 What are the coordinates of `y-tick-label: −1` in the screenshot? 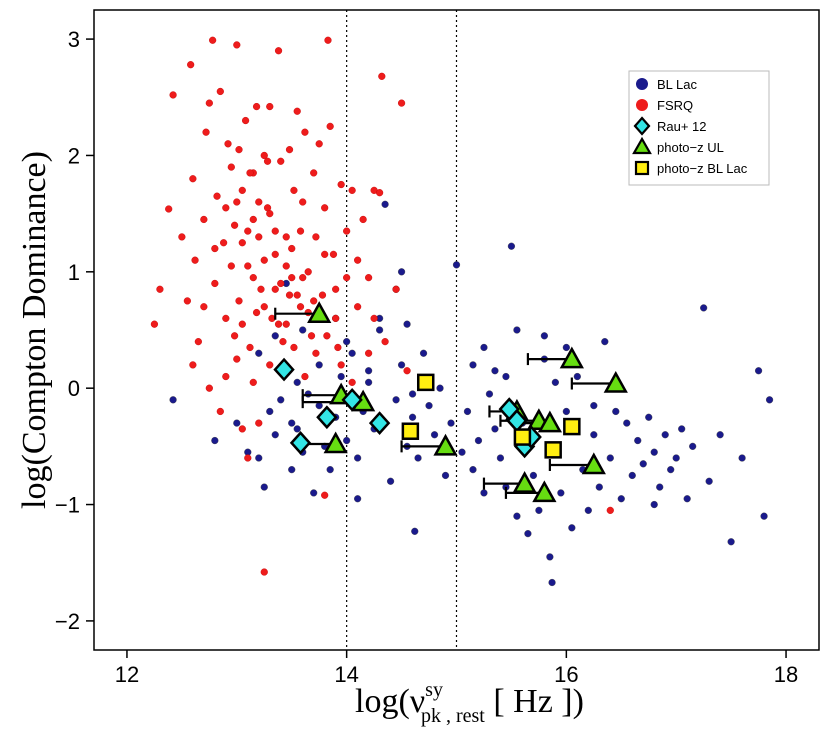 It's located at (67, 505).